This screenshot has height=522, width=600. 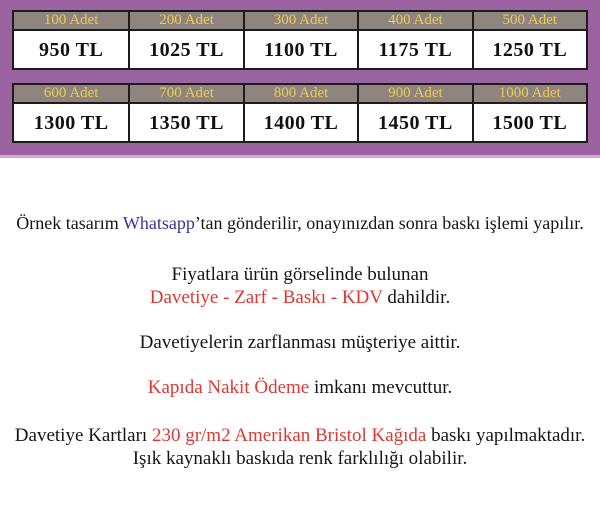 What do you see at coordinates (414, 123) in the screenshot?
I see `price-cell: 1450 TL` at bounding box center [414, 123].